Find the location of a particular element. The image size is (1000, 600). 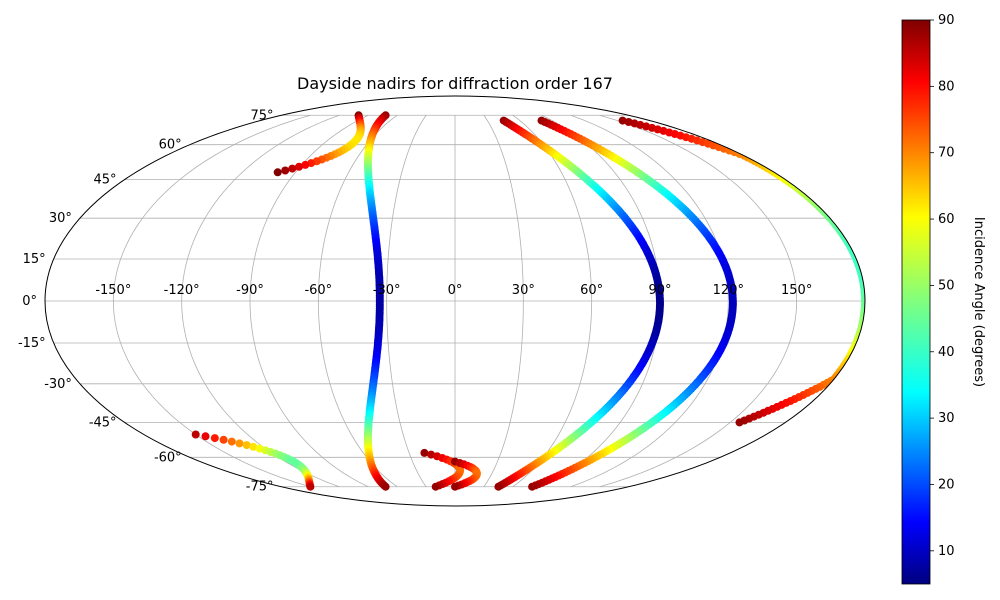

colorbar-tick-label: 60 is located at coordinates (946, 219).